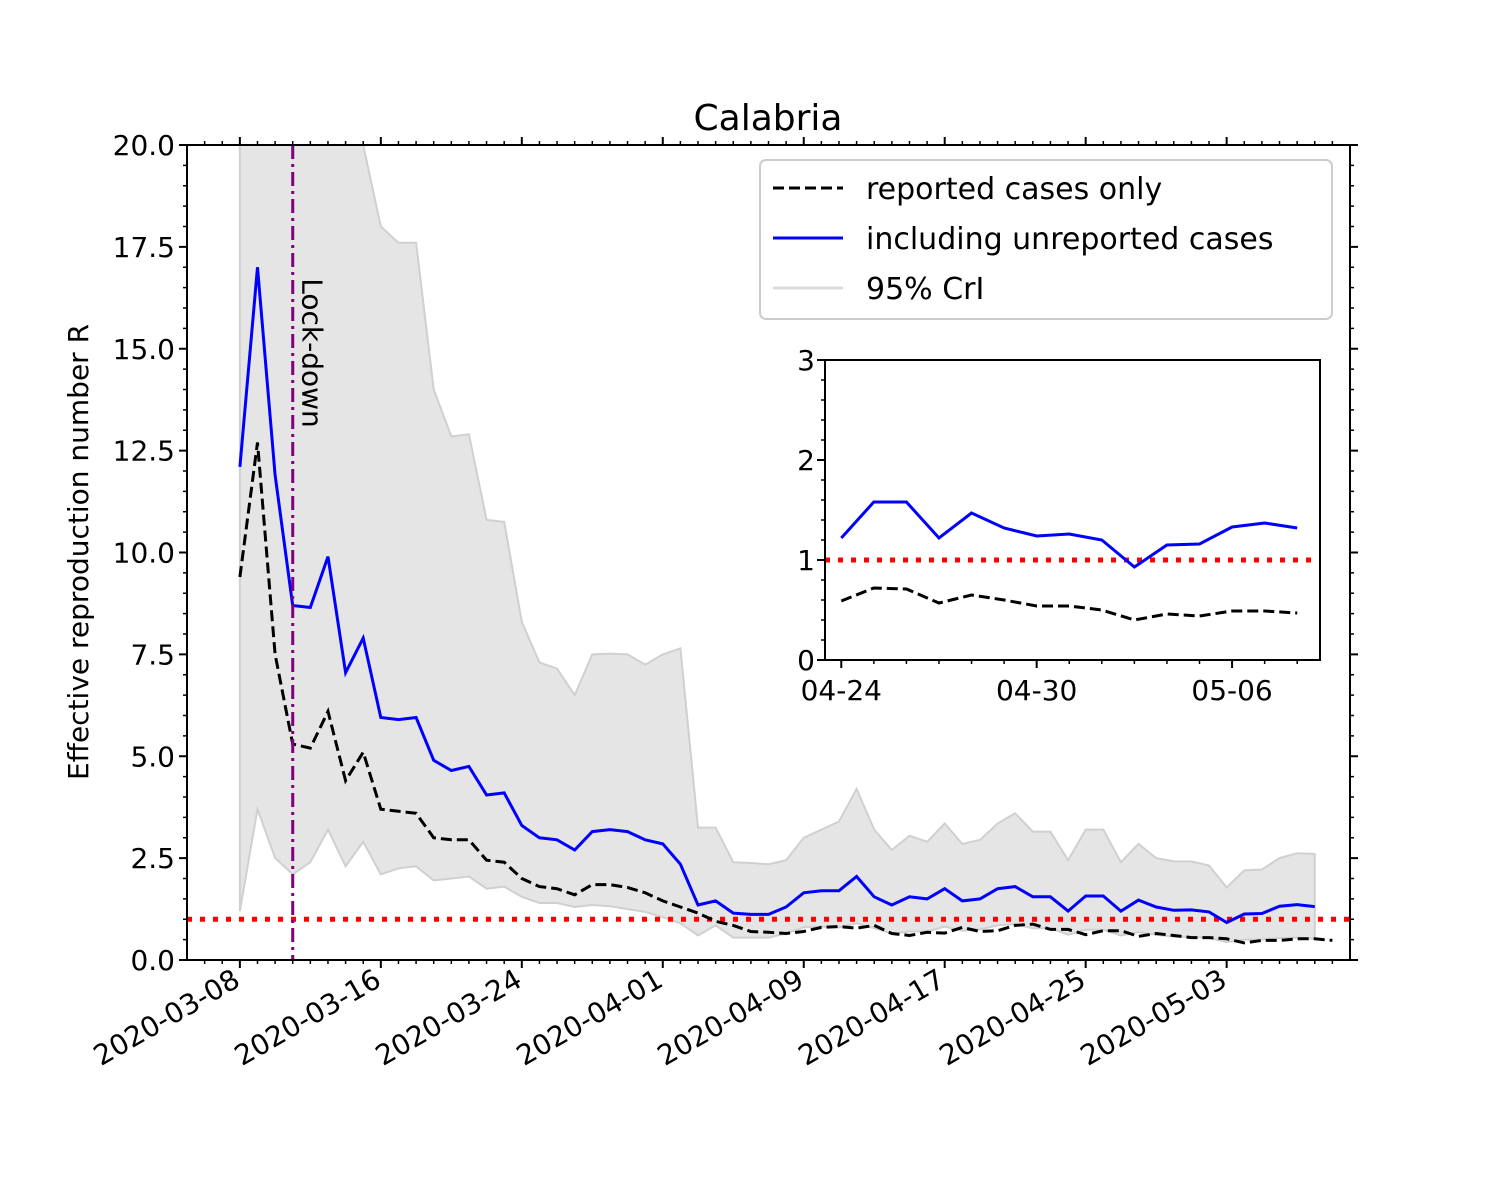 This screenshot has width=1500, height=1200. I want to click on inset-x-tick-label: 04-30, so click(1036, 690).